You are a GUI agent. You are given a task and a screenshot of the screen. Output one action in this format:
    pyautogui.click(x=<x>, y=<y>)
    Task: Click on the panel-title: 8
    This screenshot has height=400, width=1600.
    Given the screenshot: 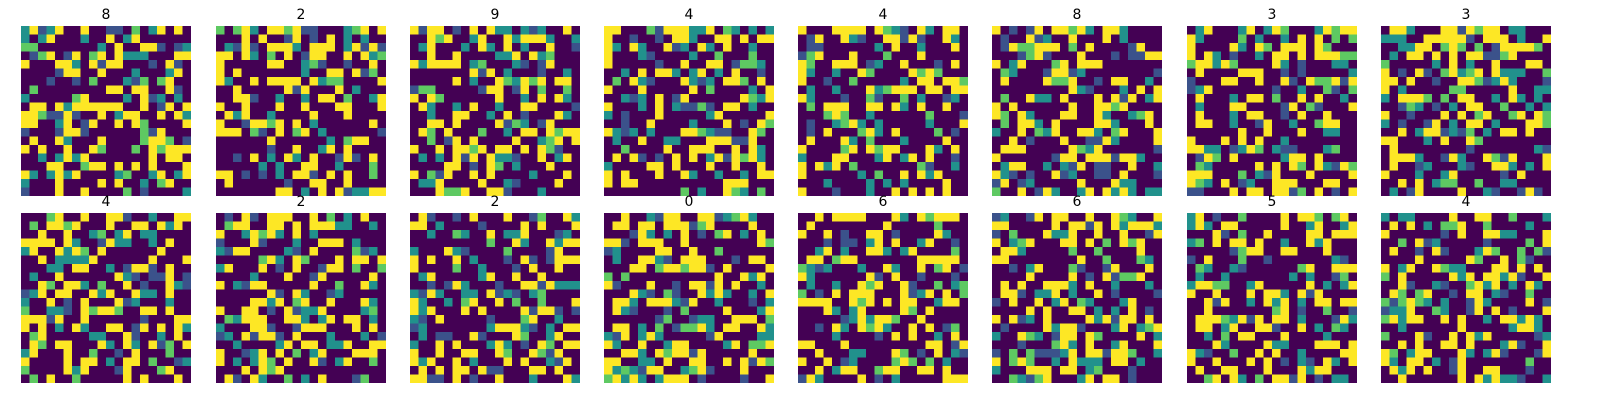 What is the action you would take?
    pyautogui.click(x=1077, y=15)
    